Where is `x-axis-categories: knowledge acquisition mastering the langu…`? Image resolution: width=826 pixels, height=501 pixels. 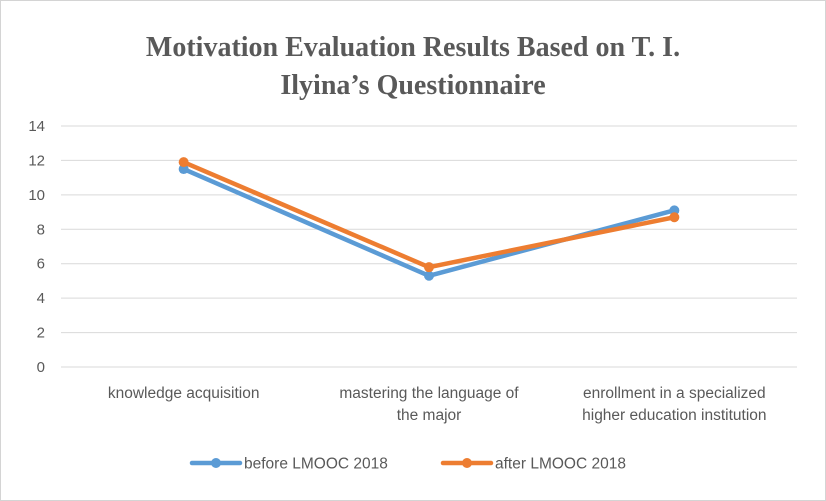
x-axis-categories: knowledge acquisition mastering the langu… is located at coordinates (437, 404).